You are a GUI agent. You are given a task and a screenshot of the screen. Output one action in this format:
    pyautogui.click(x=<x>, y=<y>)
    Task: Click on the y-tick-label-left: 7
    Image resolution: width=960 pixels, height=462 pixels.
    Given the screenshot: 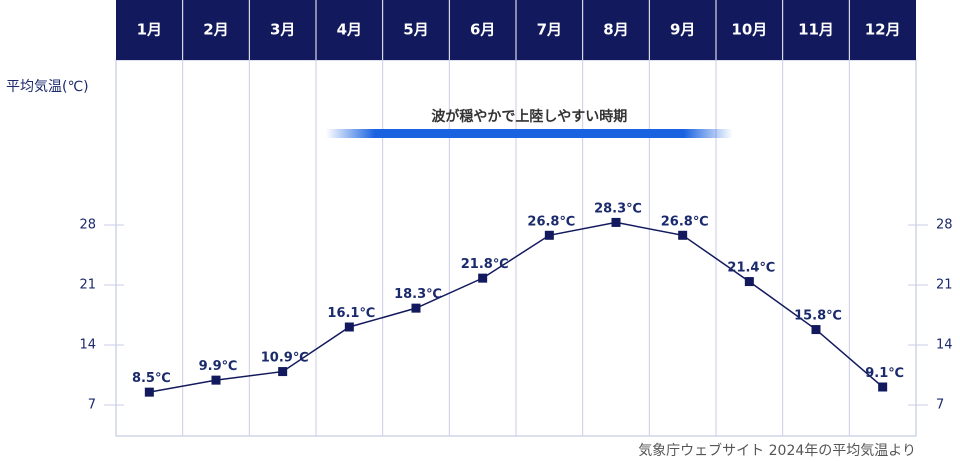 What is the action you would take?
    pyautogui.click(x=92, y=405)
    